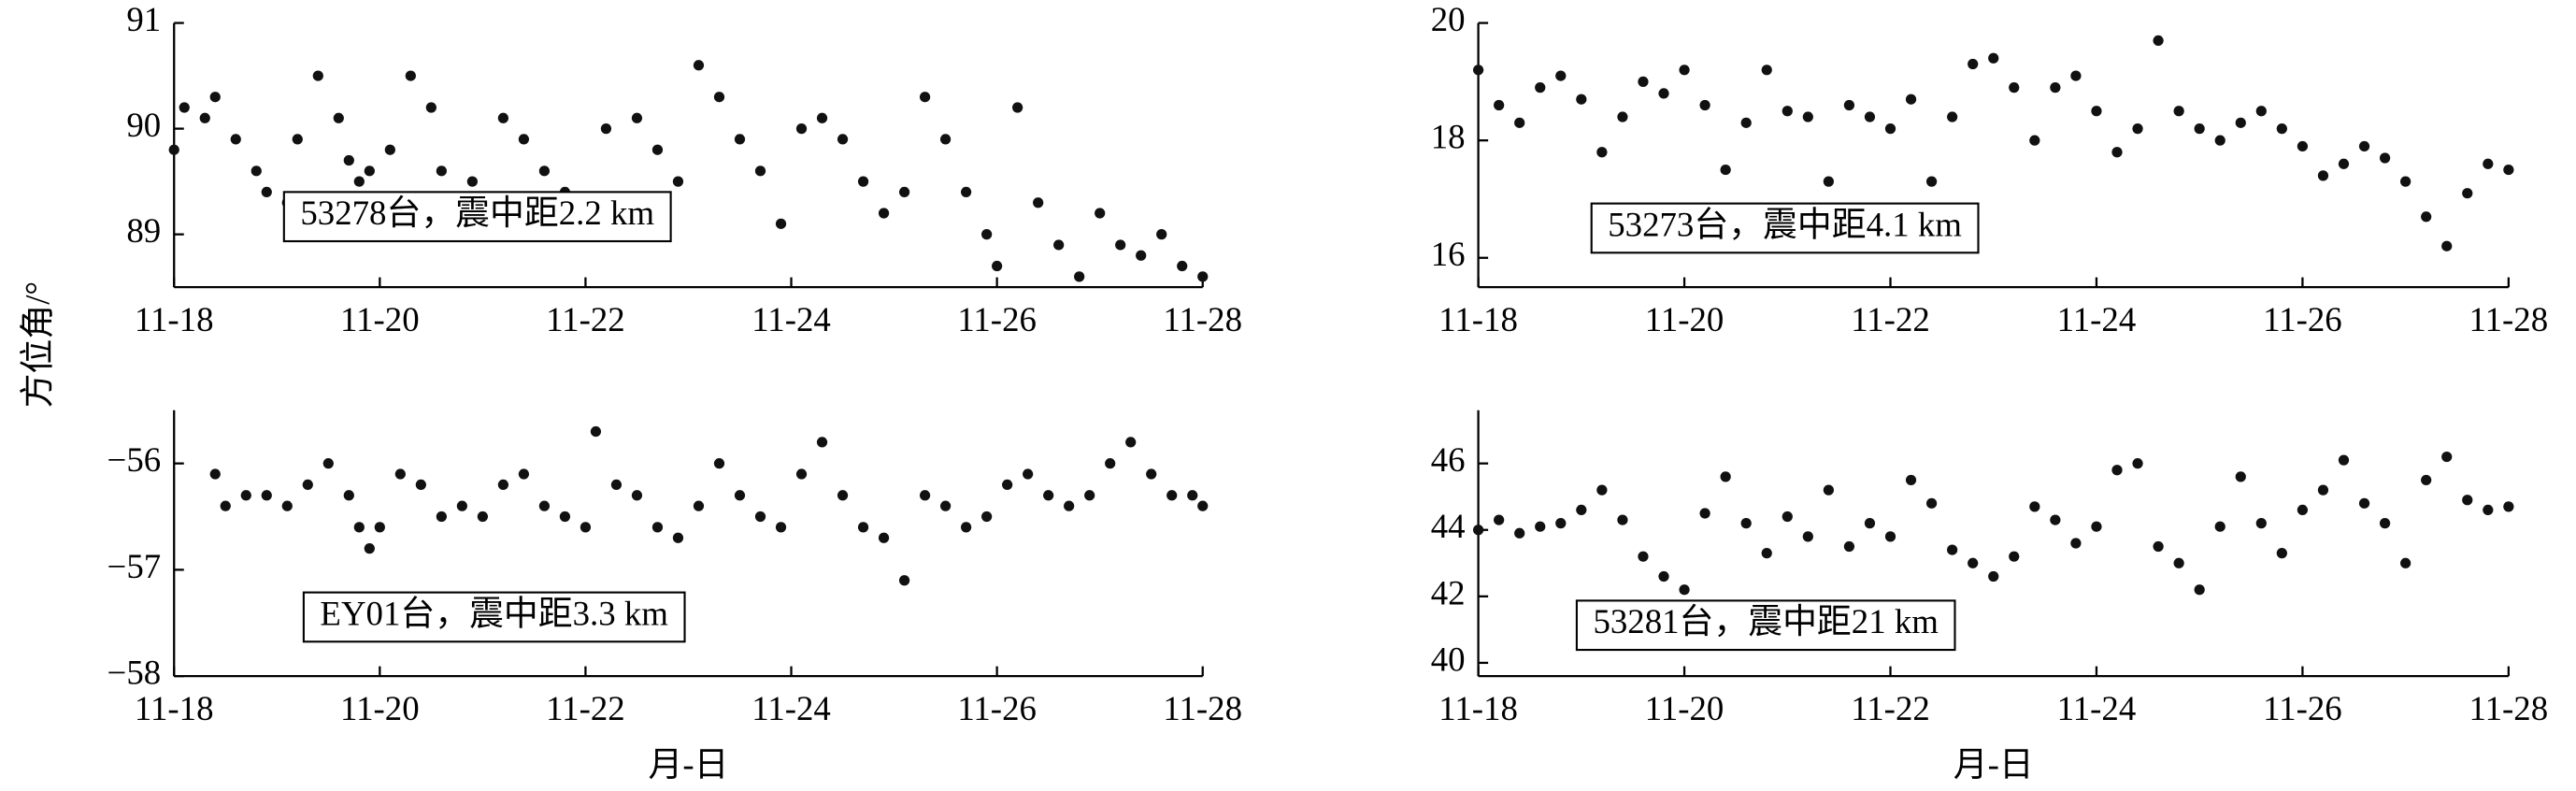 The image size is (2576, 791). What do you see at coordinates (1766, 621) in the screenshot?
I see `annotation: 53281台，震中距21 km` at bounding box center [1766, 621].